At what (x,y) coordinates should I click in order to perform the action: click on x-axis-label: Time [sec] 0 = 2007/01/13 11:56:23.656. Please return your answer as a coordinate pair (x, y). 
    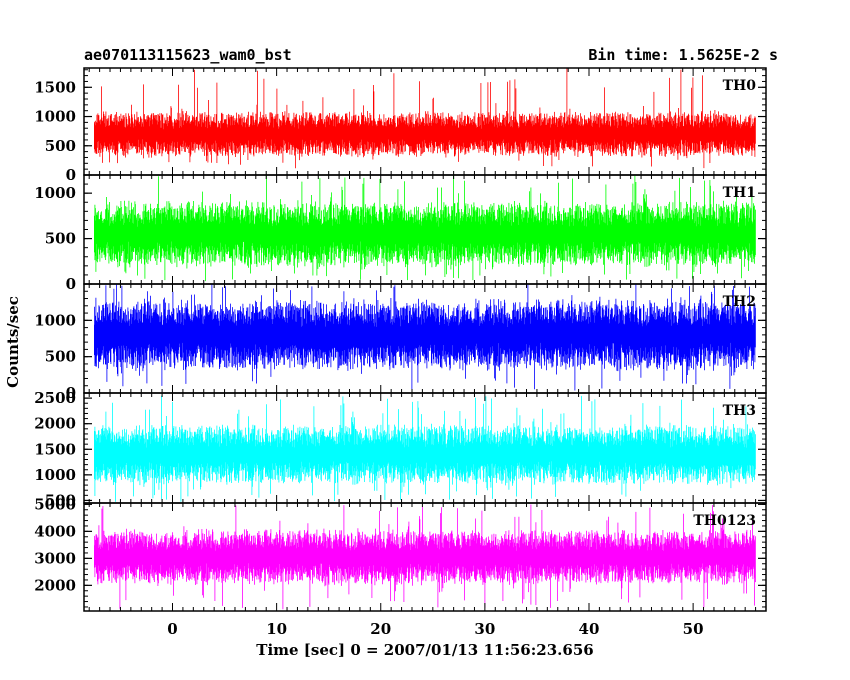
    Looking at the image, I should click on (424, 650).